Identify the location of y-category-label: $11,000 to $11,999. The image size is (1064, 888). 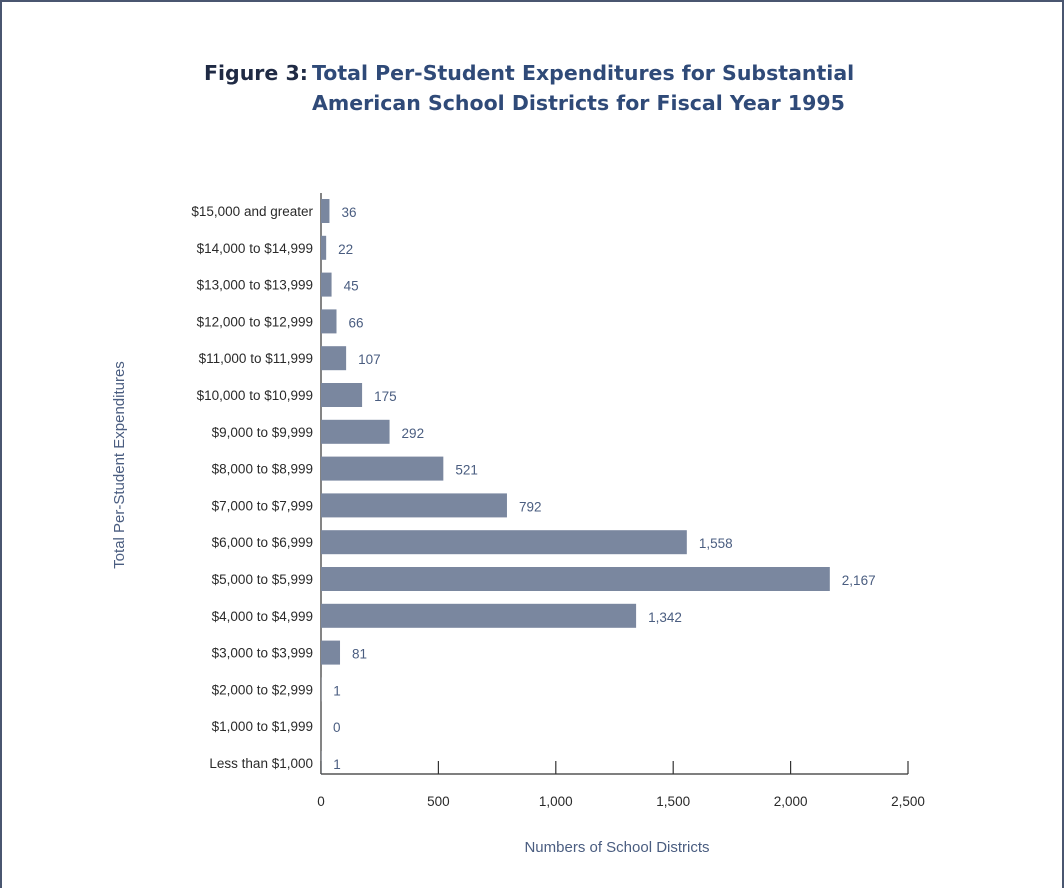
(256, 358).